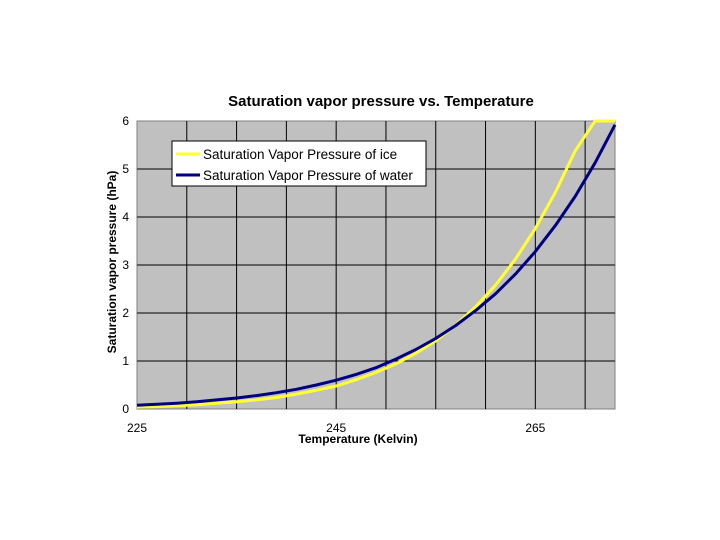  I want to click on y-tick-label: 5, so click(125, 169).